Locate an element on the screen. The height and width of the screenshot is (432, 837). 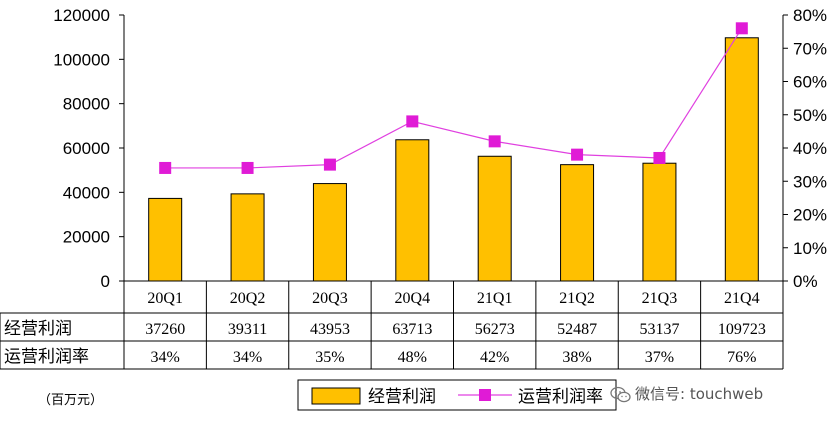
legend-swatch-marker is located at coordinates (485, 395).